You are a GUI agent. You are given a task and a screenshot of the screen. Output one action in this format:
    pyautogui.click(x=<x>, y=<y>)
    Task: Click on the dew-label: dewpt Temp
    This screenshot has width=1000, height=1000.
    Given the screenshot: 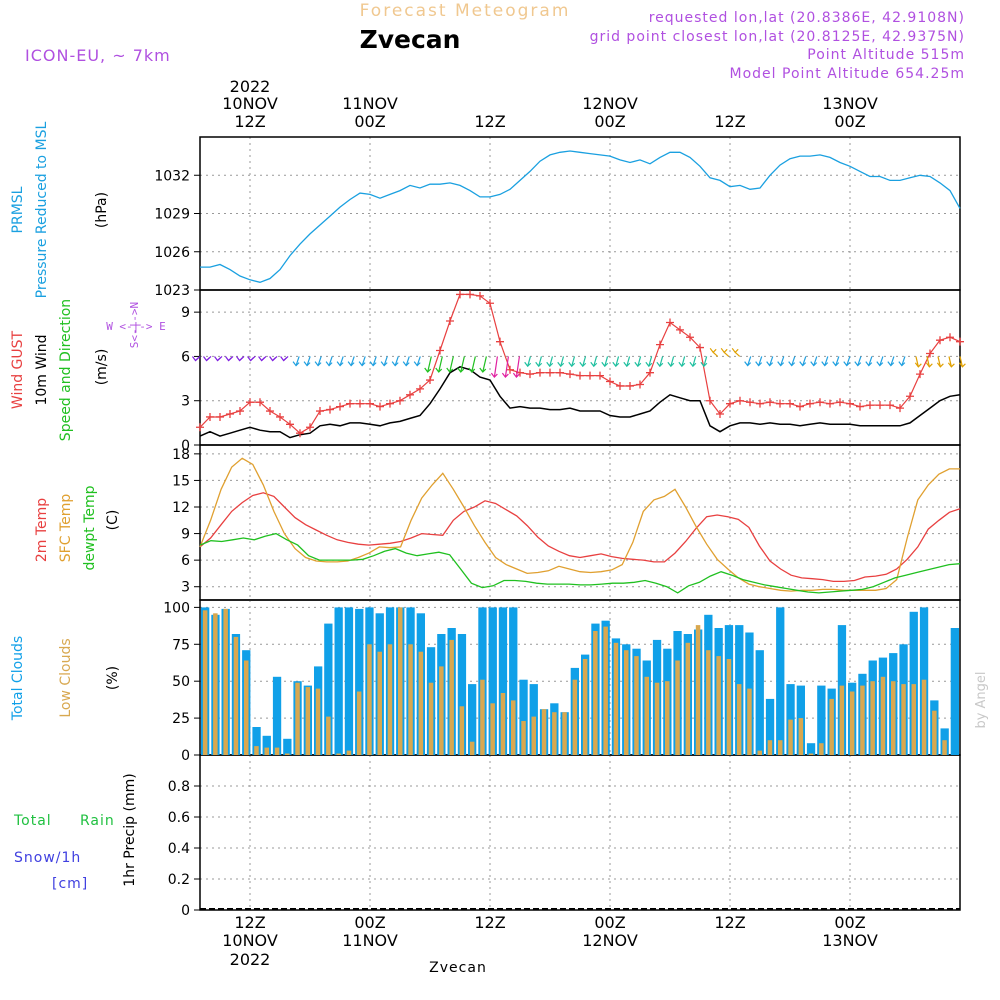 What is the action you would take?
    pyautogui.click(x=90, y=527)
    